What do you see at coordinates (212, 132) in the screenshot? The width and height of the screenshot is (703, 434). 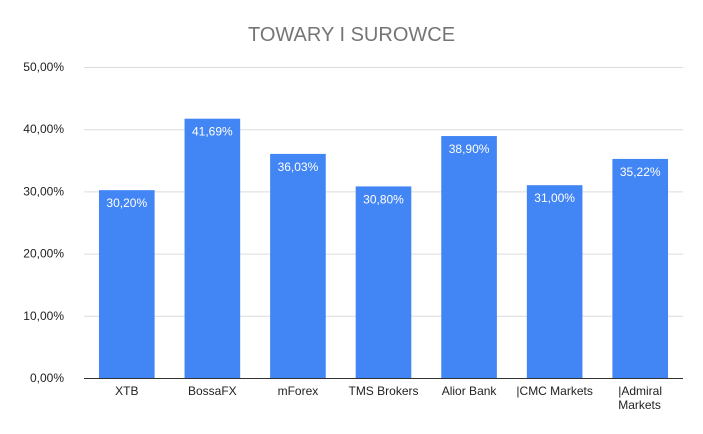 I see `bar-value-label: 41,69%` at bounding box center [212, 132].